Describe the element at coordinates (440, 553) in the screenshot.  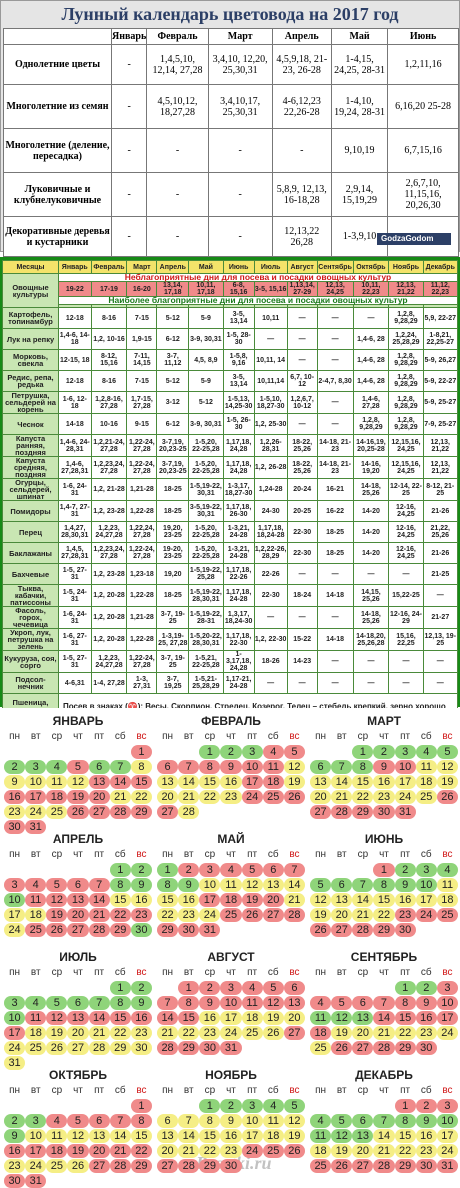
I see `vegetable-cell: 21-26` at that location.